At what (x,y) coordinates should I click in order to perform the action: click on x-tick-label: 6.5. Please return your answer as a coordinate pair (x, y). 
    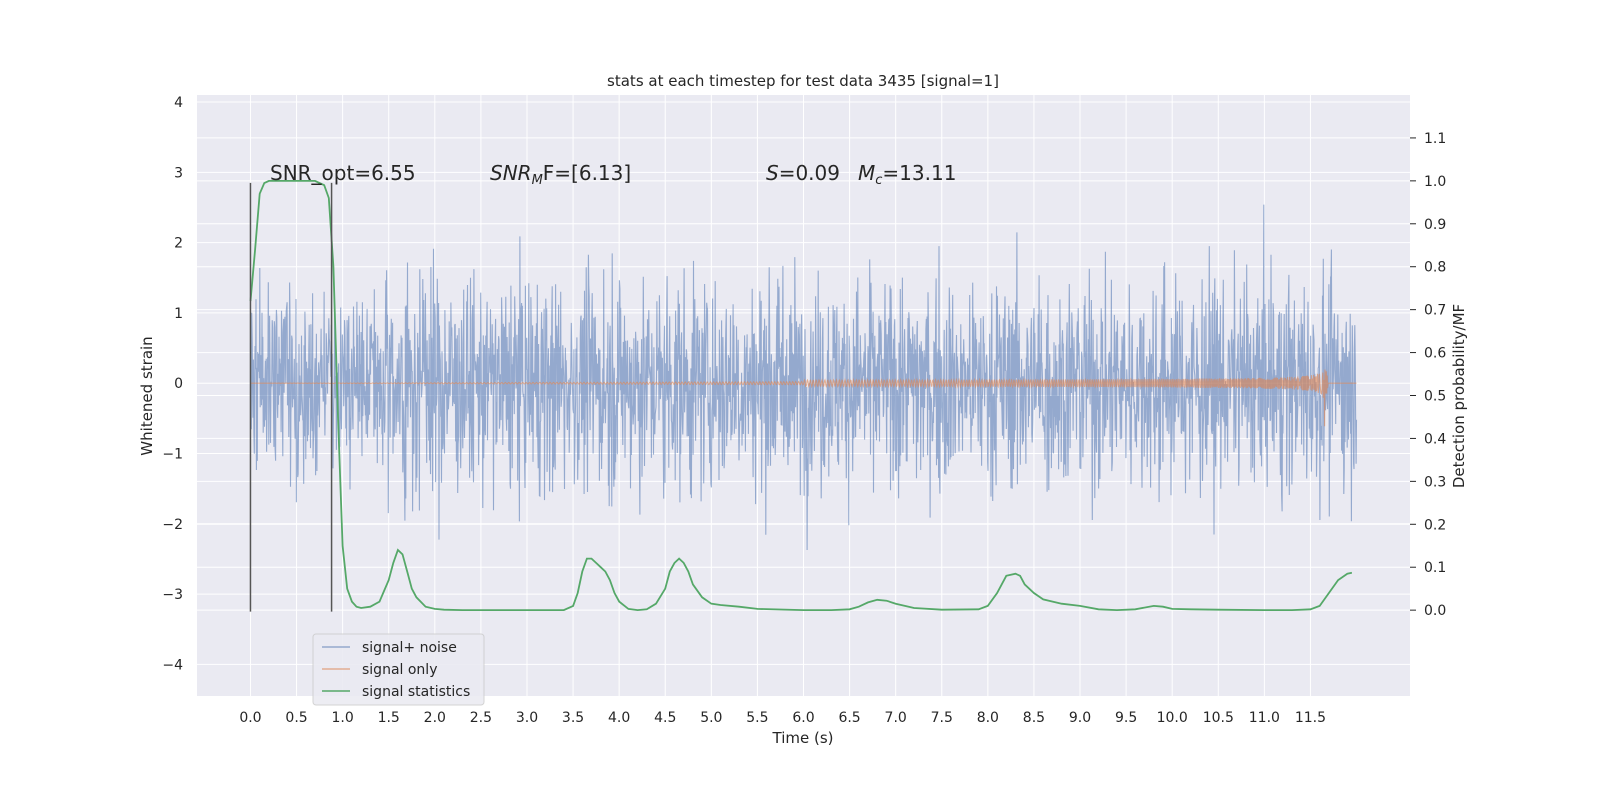
    Looking at the image, I should click on (849, 718).